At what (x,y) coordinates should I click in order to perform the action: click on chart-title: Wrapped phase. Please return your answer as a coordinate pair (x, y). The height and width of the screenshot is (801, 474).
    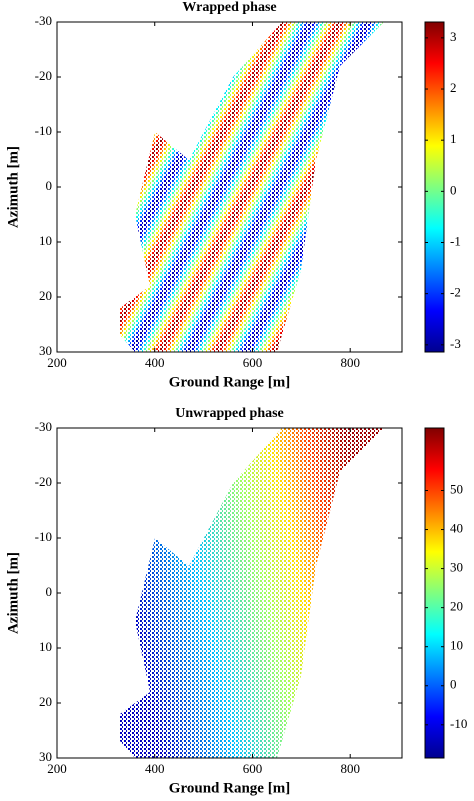
    Looking at the image, I should click on (229, 7).